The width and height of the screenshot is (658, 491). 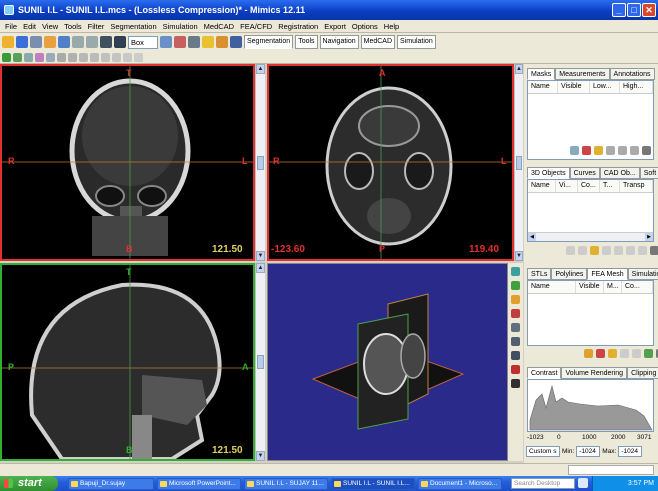 What do you see at coordinates (594, 373) in the screenshot?
I see `tab-volume-rendering: Volume Rendering` at bounding box center [594, 373].